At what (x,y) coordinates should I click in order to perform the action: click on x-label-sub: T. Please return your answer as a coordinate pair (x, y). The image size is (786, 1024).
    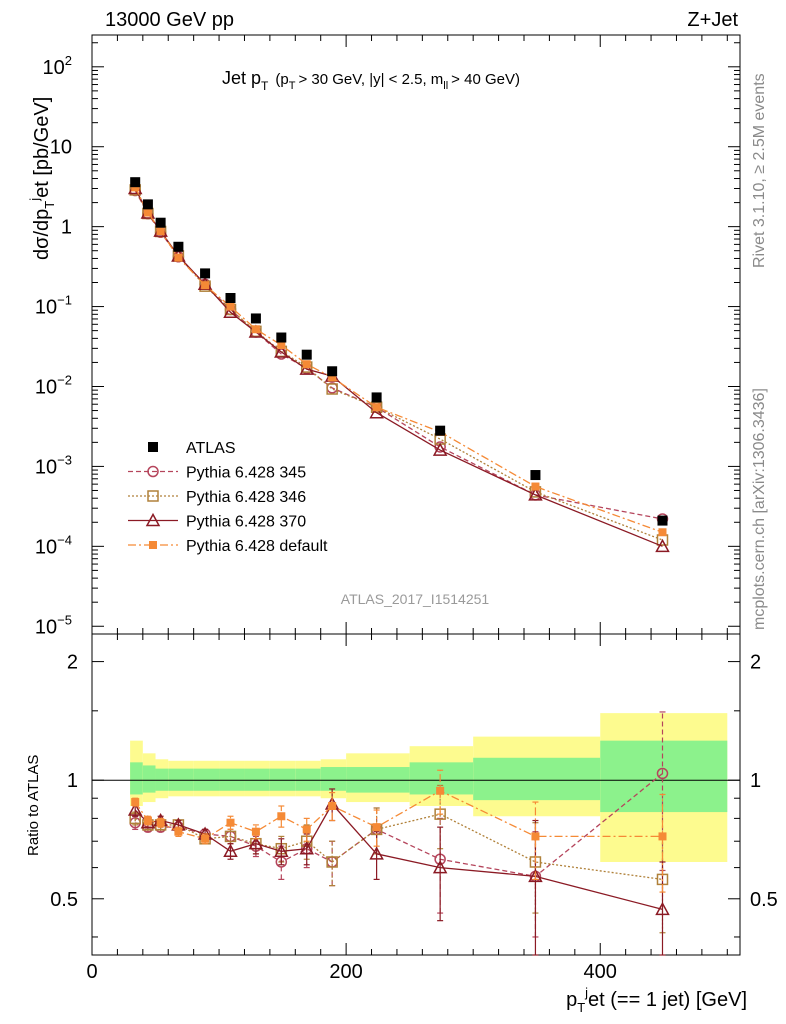
    Looking at the image, I should click on (581, 1007).